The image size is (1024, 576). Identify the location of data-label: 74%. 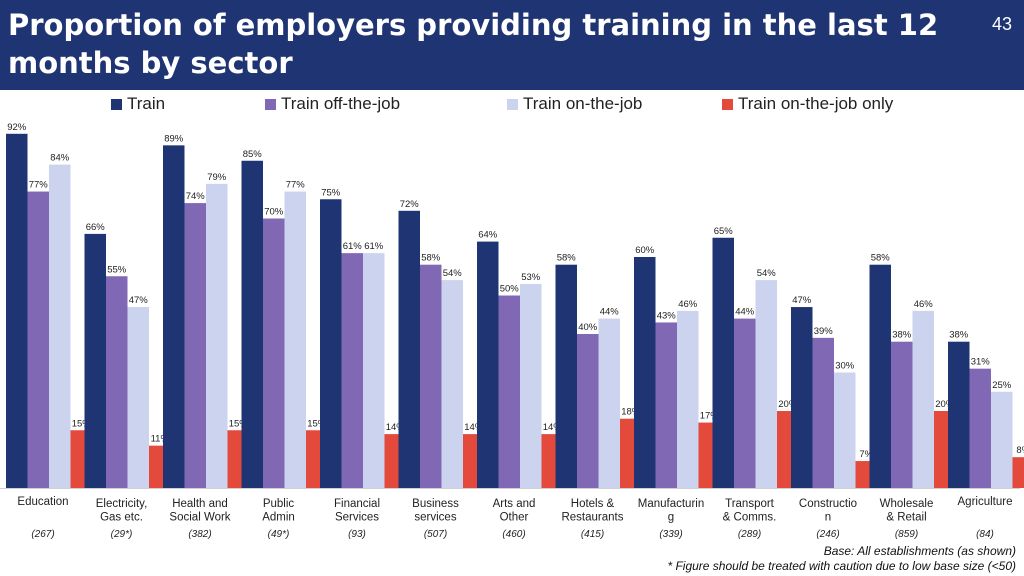
(196, 196).